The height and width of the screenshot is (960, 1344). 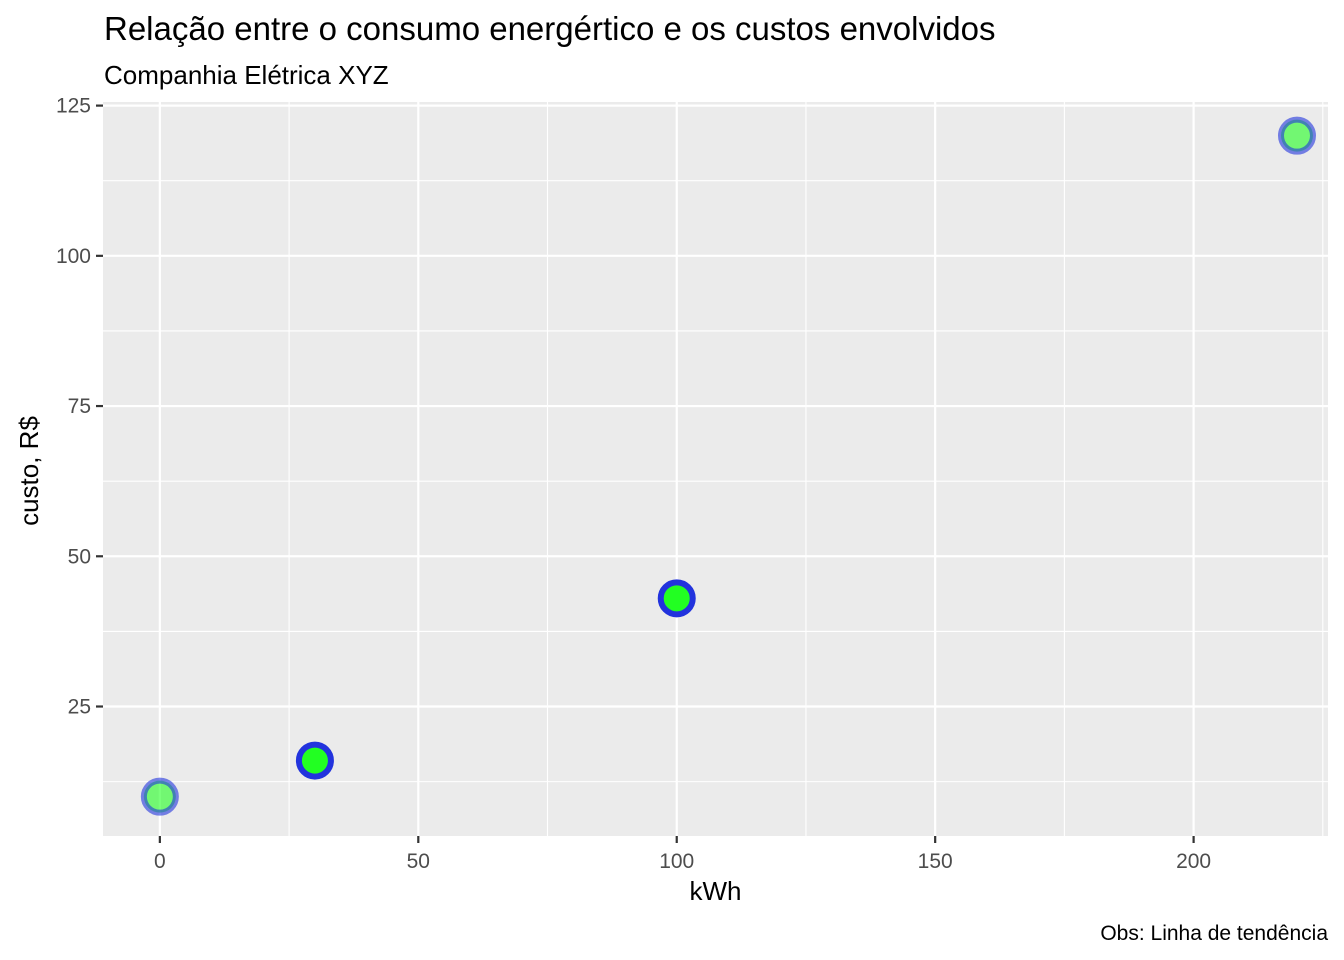 What do you see at coordinates (79, 556) in the screenshot?
I see `y-tick-label: 50` at bounding box center [79, 556].